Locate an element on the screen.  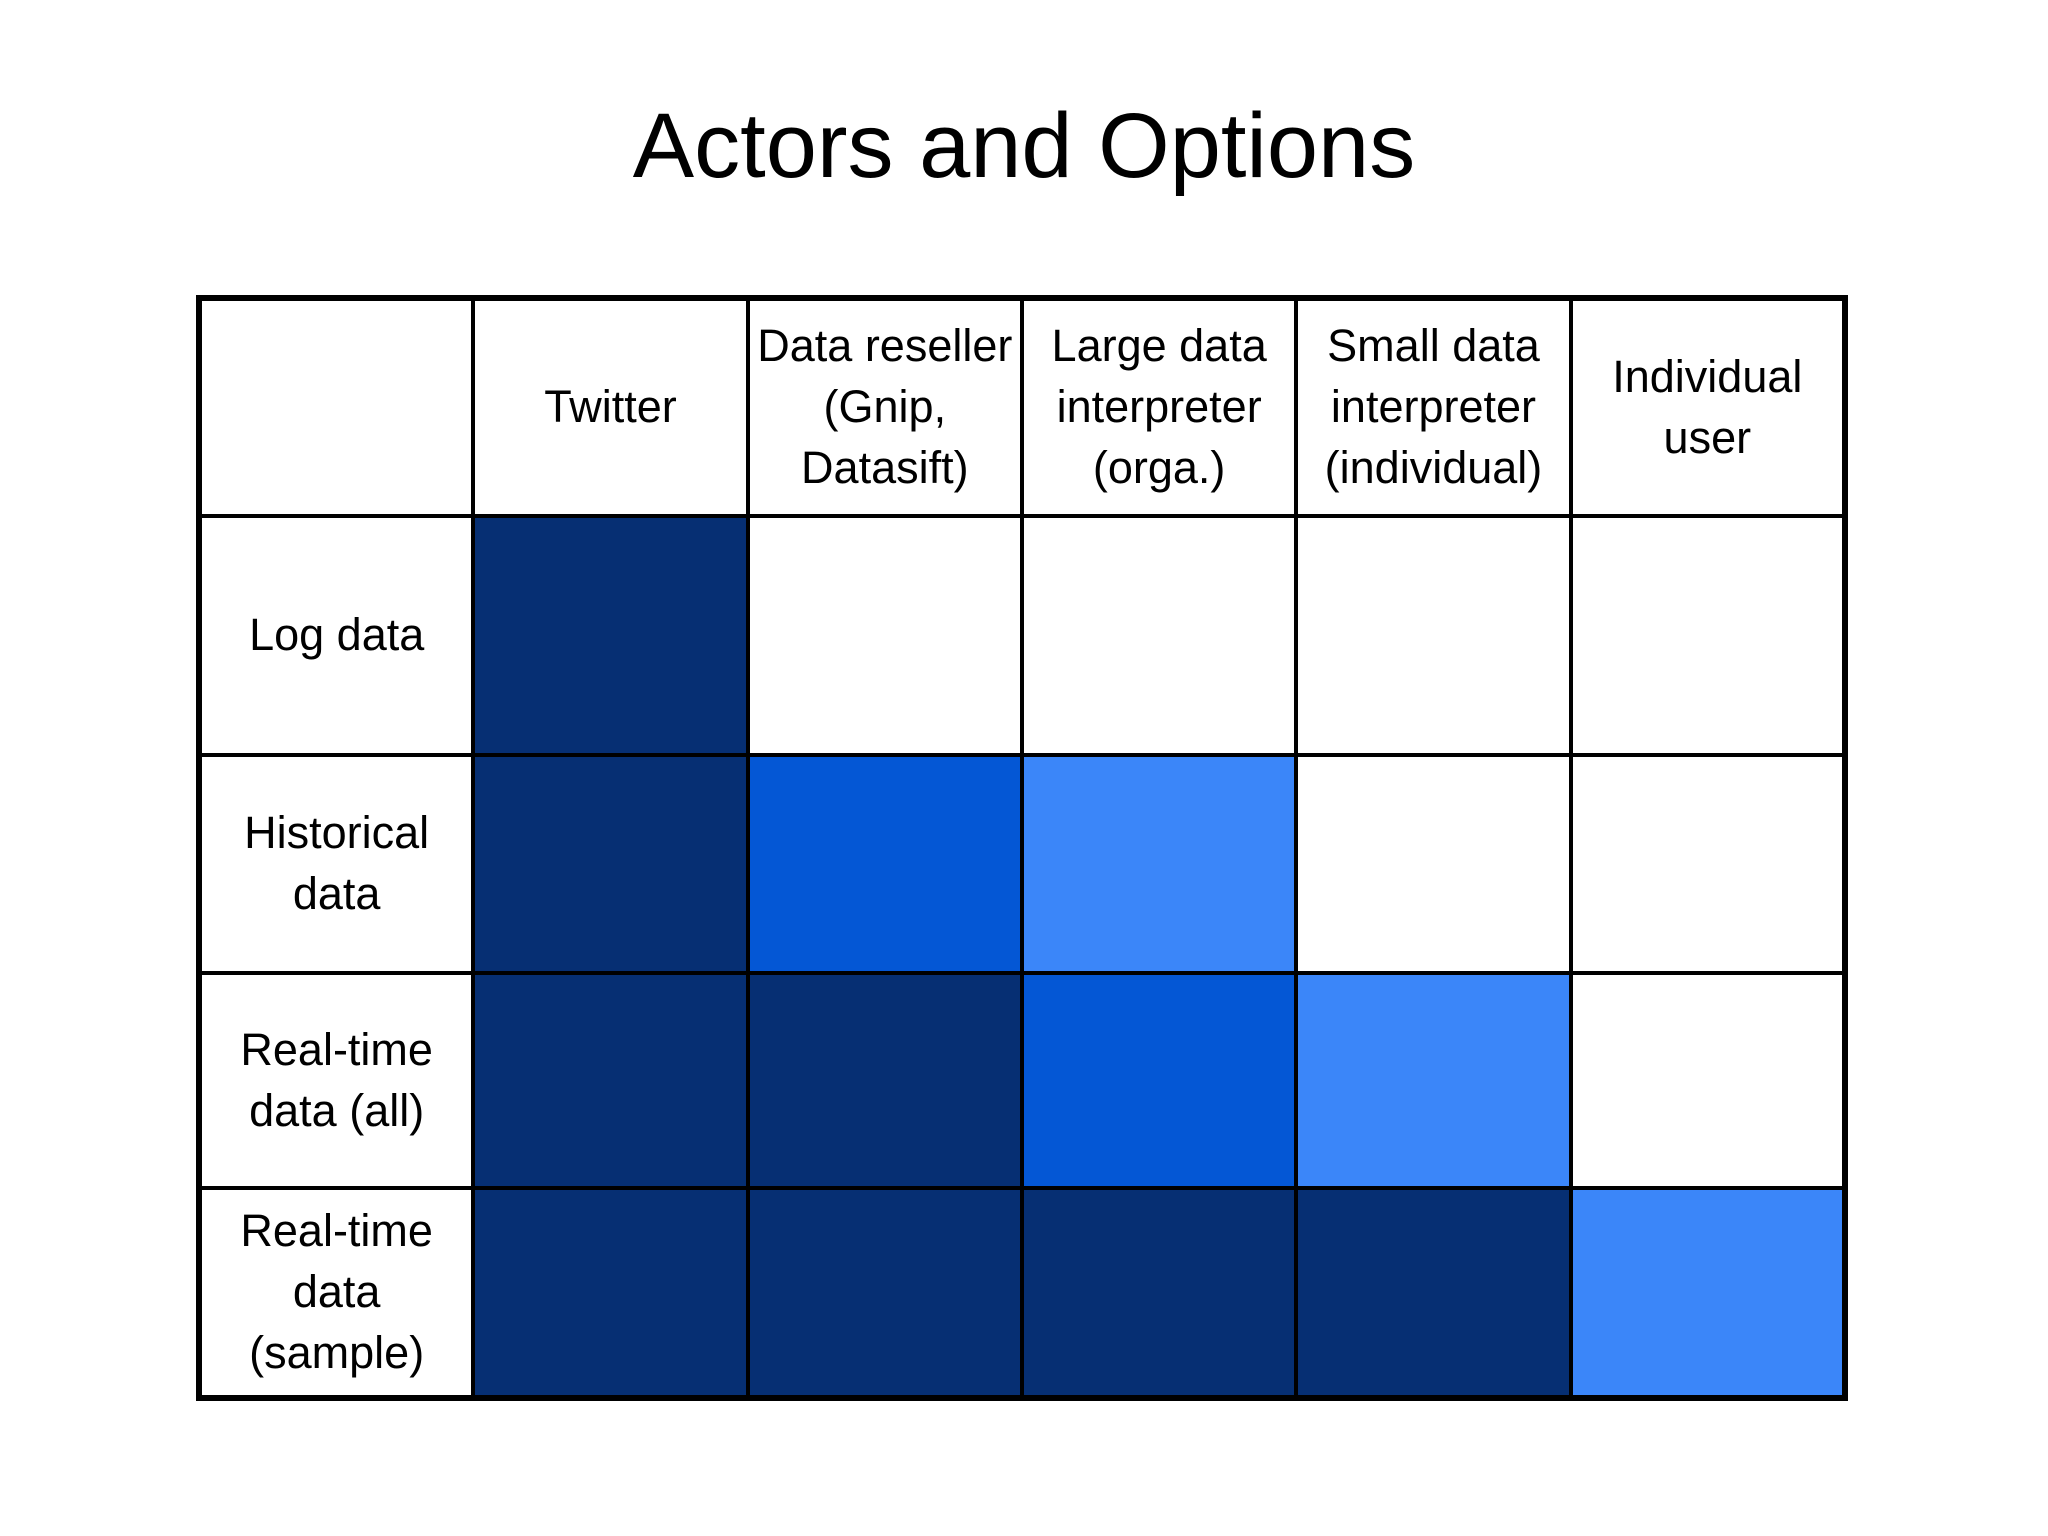
table-row: Real-time data (sample) is located at coordinates (1022, 1293).